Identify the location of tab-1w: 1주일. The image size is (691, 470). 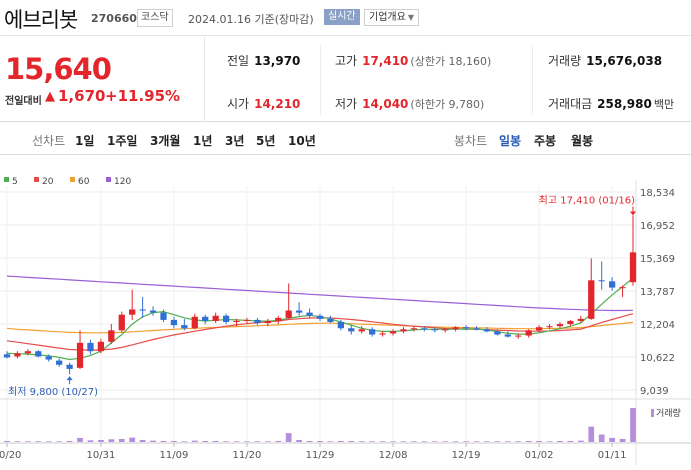
(122, 141).